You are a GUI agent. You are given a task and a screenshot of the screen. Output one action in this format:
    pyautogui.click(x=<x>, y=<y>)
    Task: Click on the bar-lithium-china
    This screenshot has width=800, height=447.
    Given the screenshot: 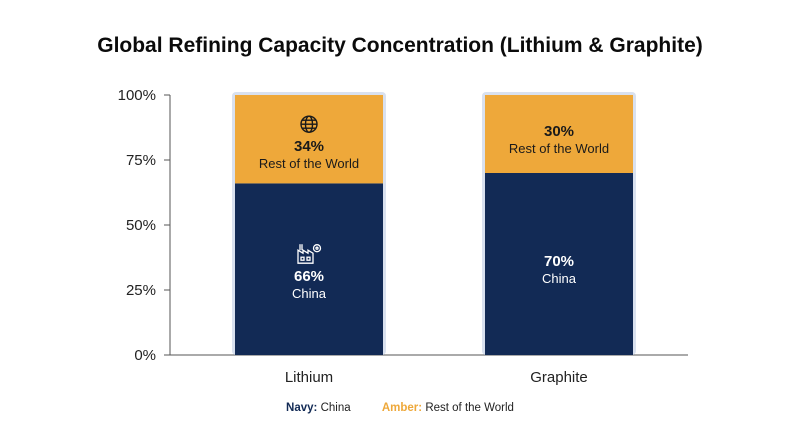 What is the action you would take?
    pyautogui.click(x=309, y=269)
    